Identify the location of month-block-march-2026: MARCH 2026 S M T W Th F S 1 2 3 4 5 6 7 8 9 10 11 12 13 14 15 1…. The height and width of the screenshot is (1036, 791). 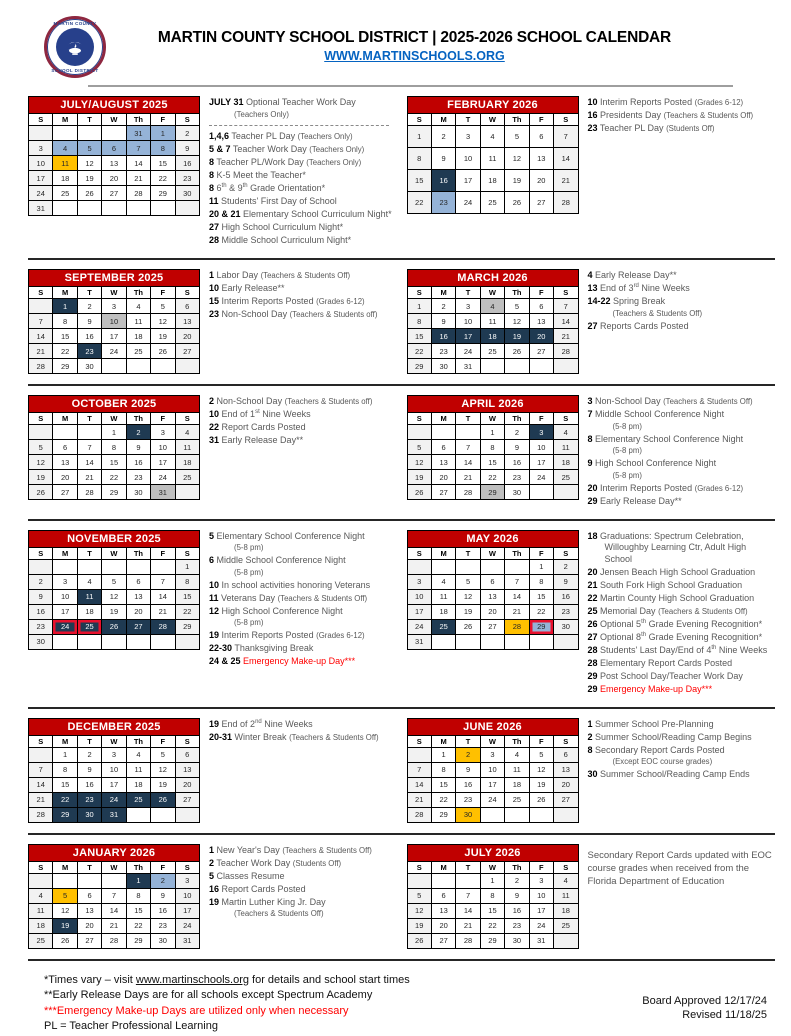
(590, 321).